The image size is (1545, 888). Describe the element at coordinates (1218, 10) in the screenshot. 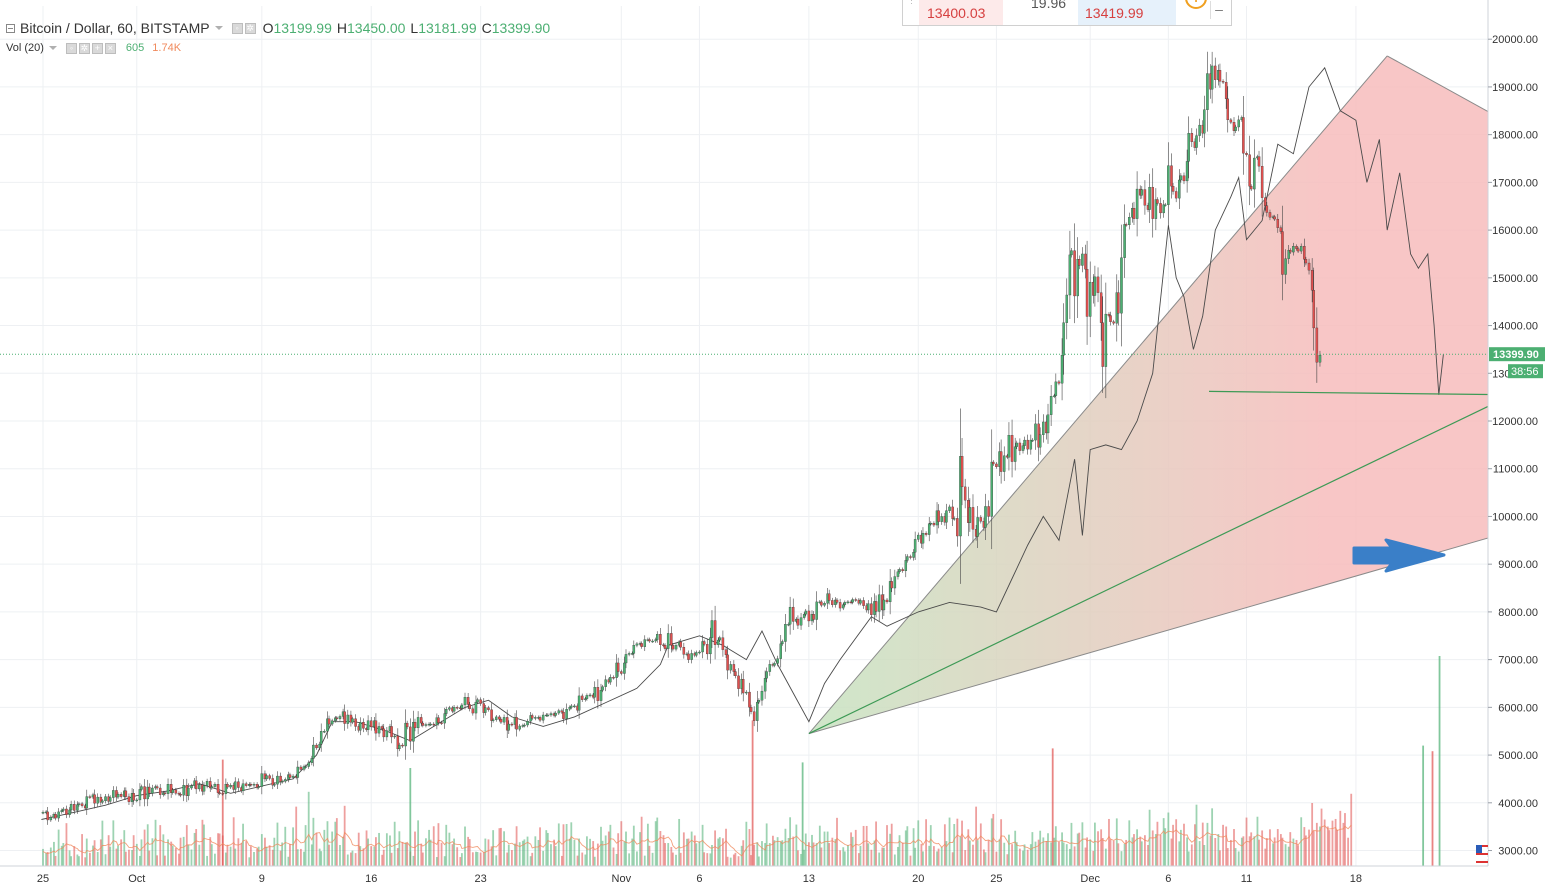

I see `minimize-button: –` at that location.